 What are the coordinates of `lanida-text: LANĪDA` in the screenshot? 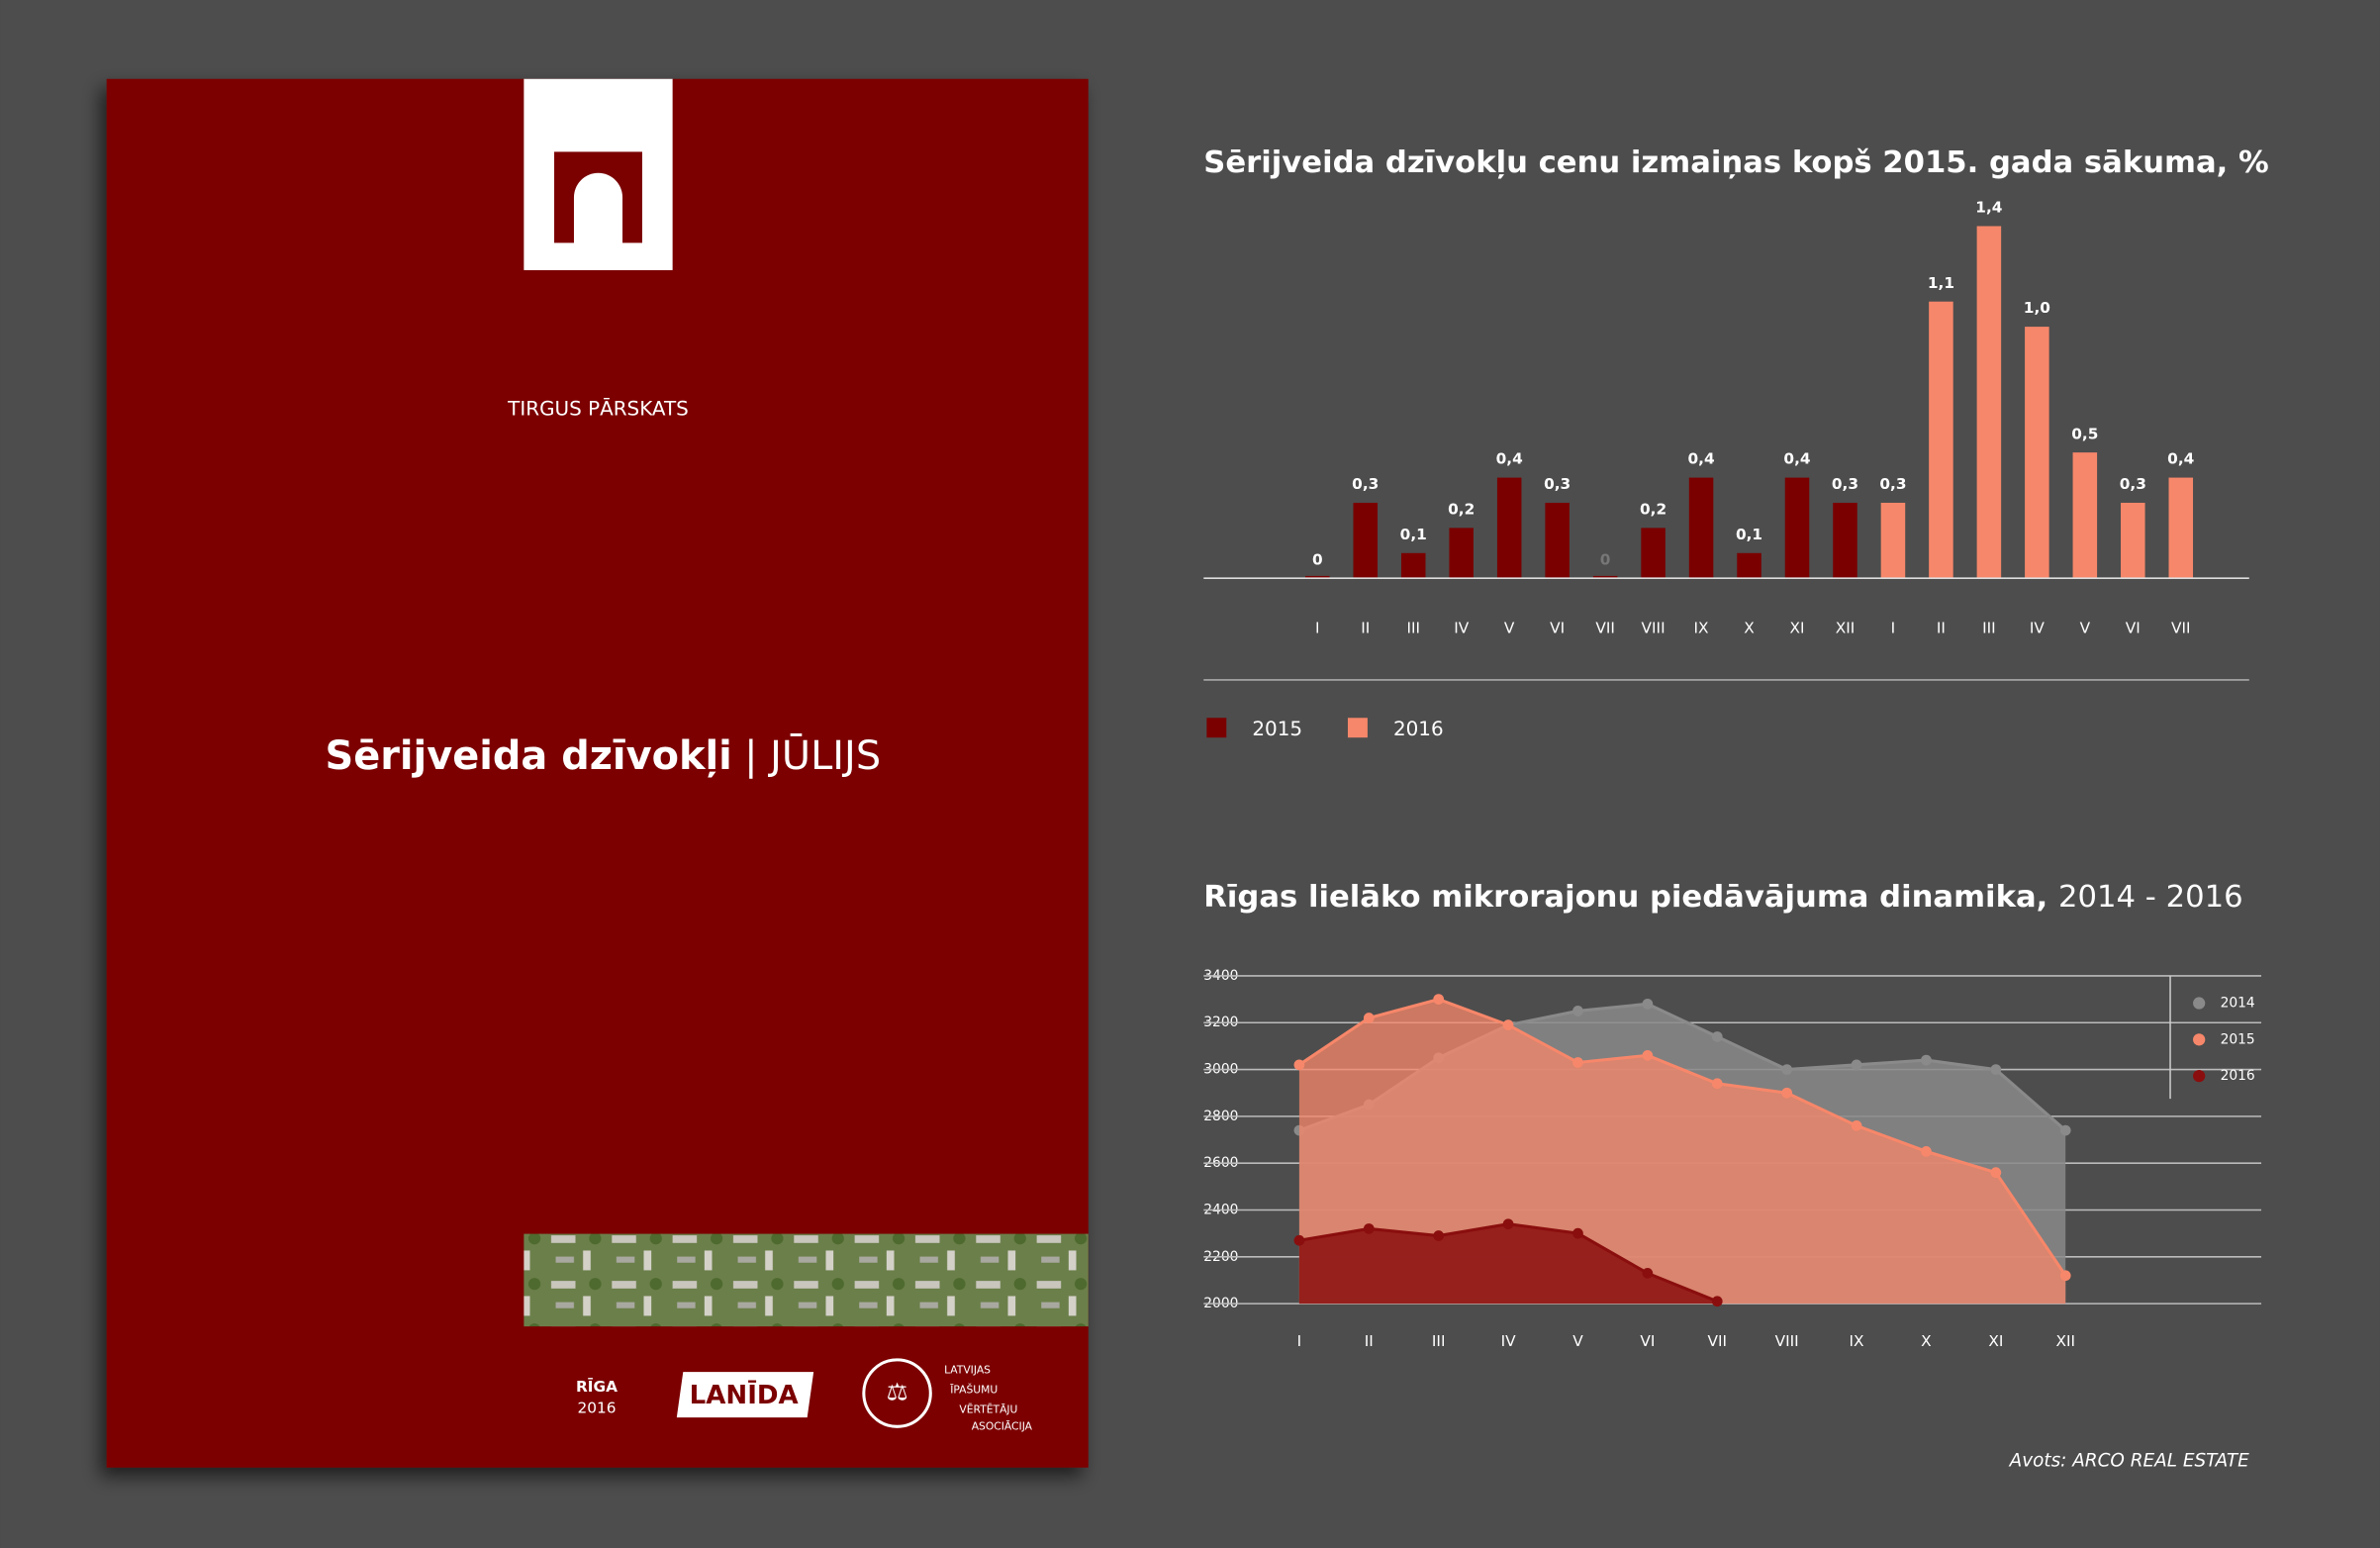 It's located at (745, 1395).